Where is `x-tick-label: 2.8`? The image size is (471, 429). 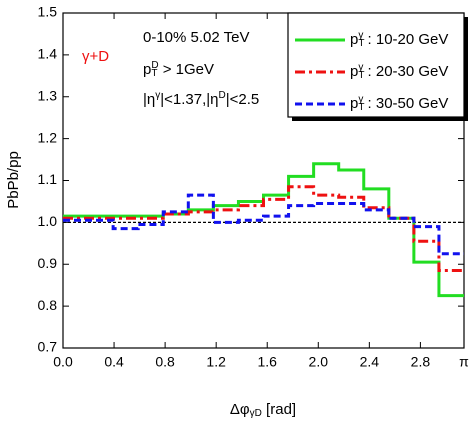
x-tick-label: 2.8 is located at coordinates (421, 362).